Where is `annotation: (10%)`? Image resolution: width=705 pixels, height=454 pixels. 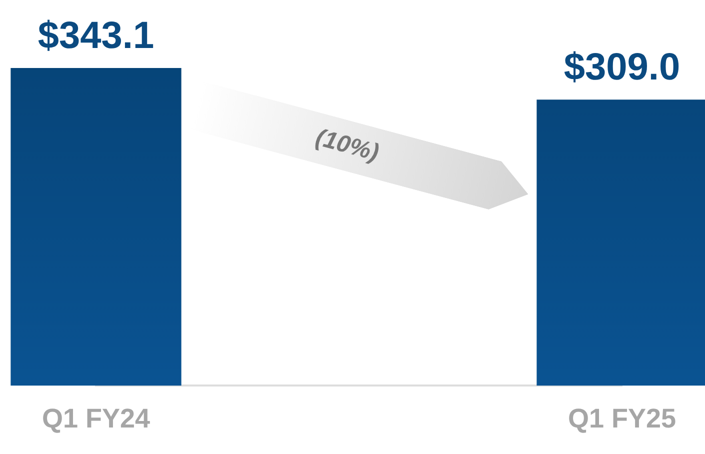 annotation: (10%) is located at coordinates (347, 145).